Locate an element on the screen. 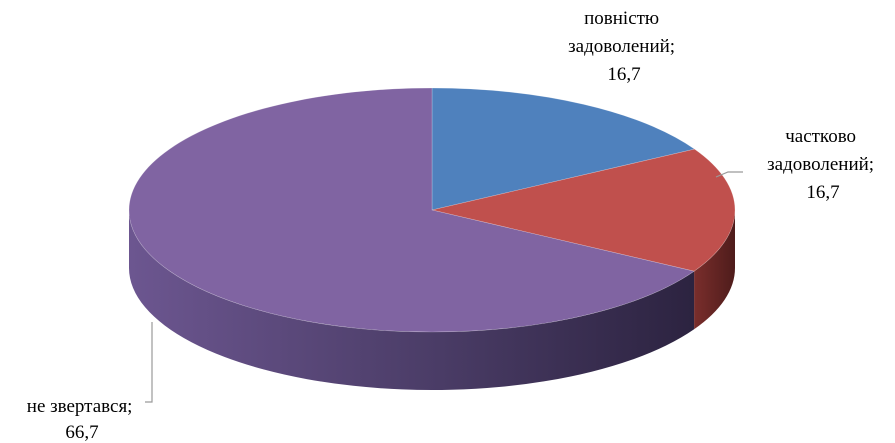 This screenshot has width=895, height=443. slice-label-not-applied: не звертався; 66,7 is located at coordinates (82, 419).